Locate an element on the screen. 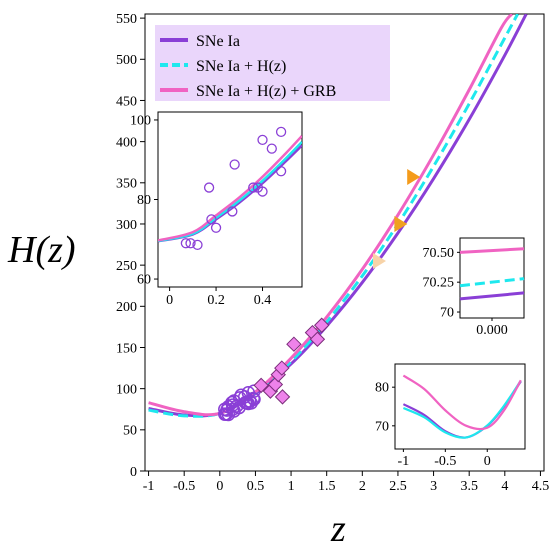 The image size is (555, 555). y-tick-label: 200 is located at coordinates (126, 307).